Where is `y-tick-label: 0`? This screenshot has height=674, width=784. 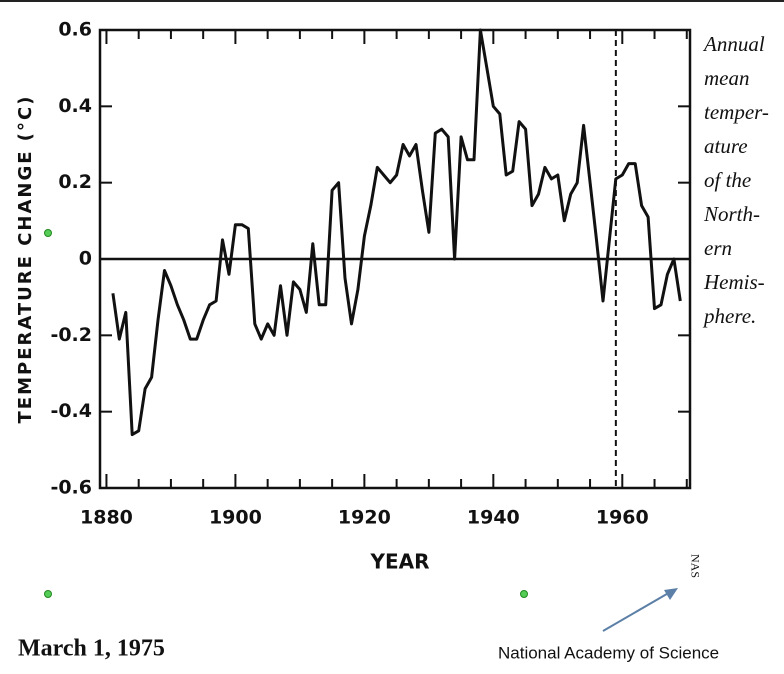
y-tick-label: 0 is located at coordinates (85, 259).